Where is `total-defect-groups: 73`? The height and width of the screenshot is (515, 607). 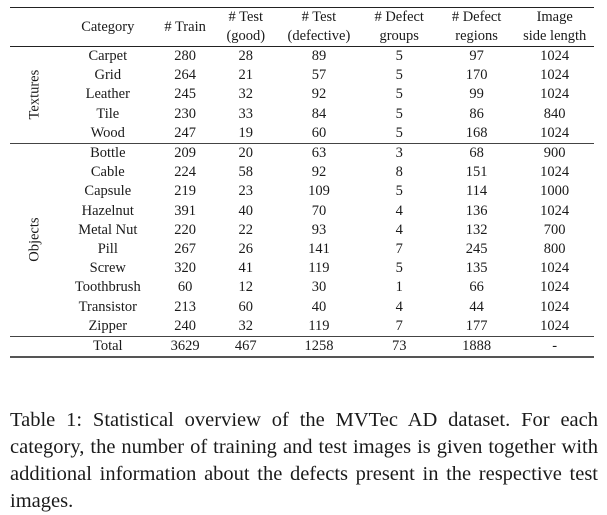 total-defect-groups: 73 is located at coordinates (399, 347).